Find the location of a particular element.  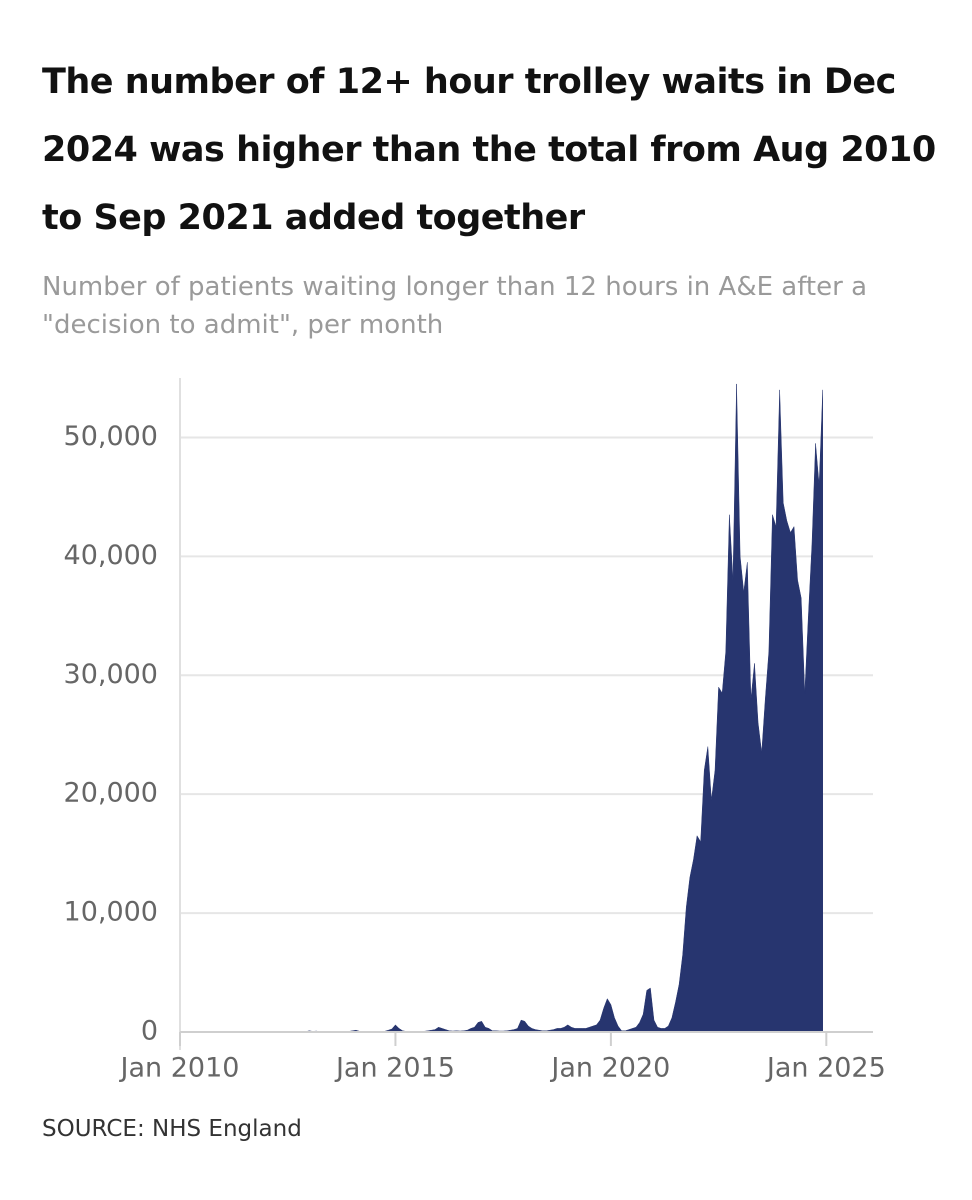

x-tick-label: Jan 2010 is located at coordinates (179, 1068).